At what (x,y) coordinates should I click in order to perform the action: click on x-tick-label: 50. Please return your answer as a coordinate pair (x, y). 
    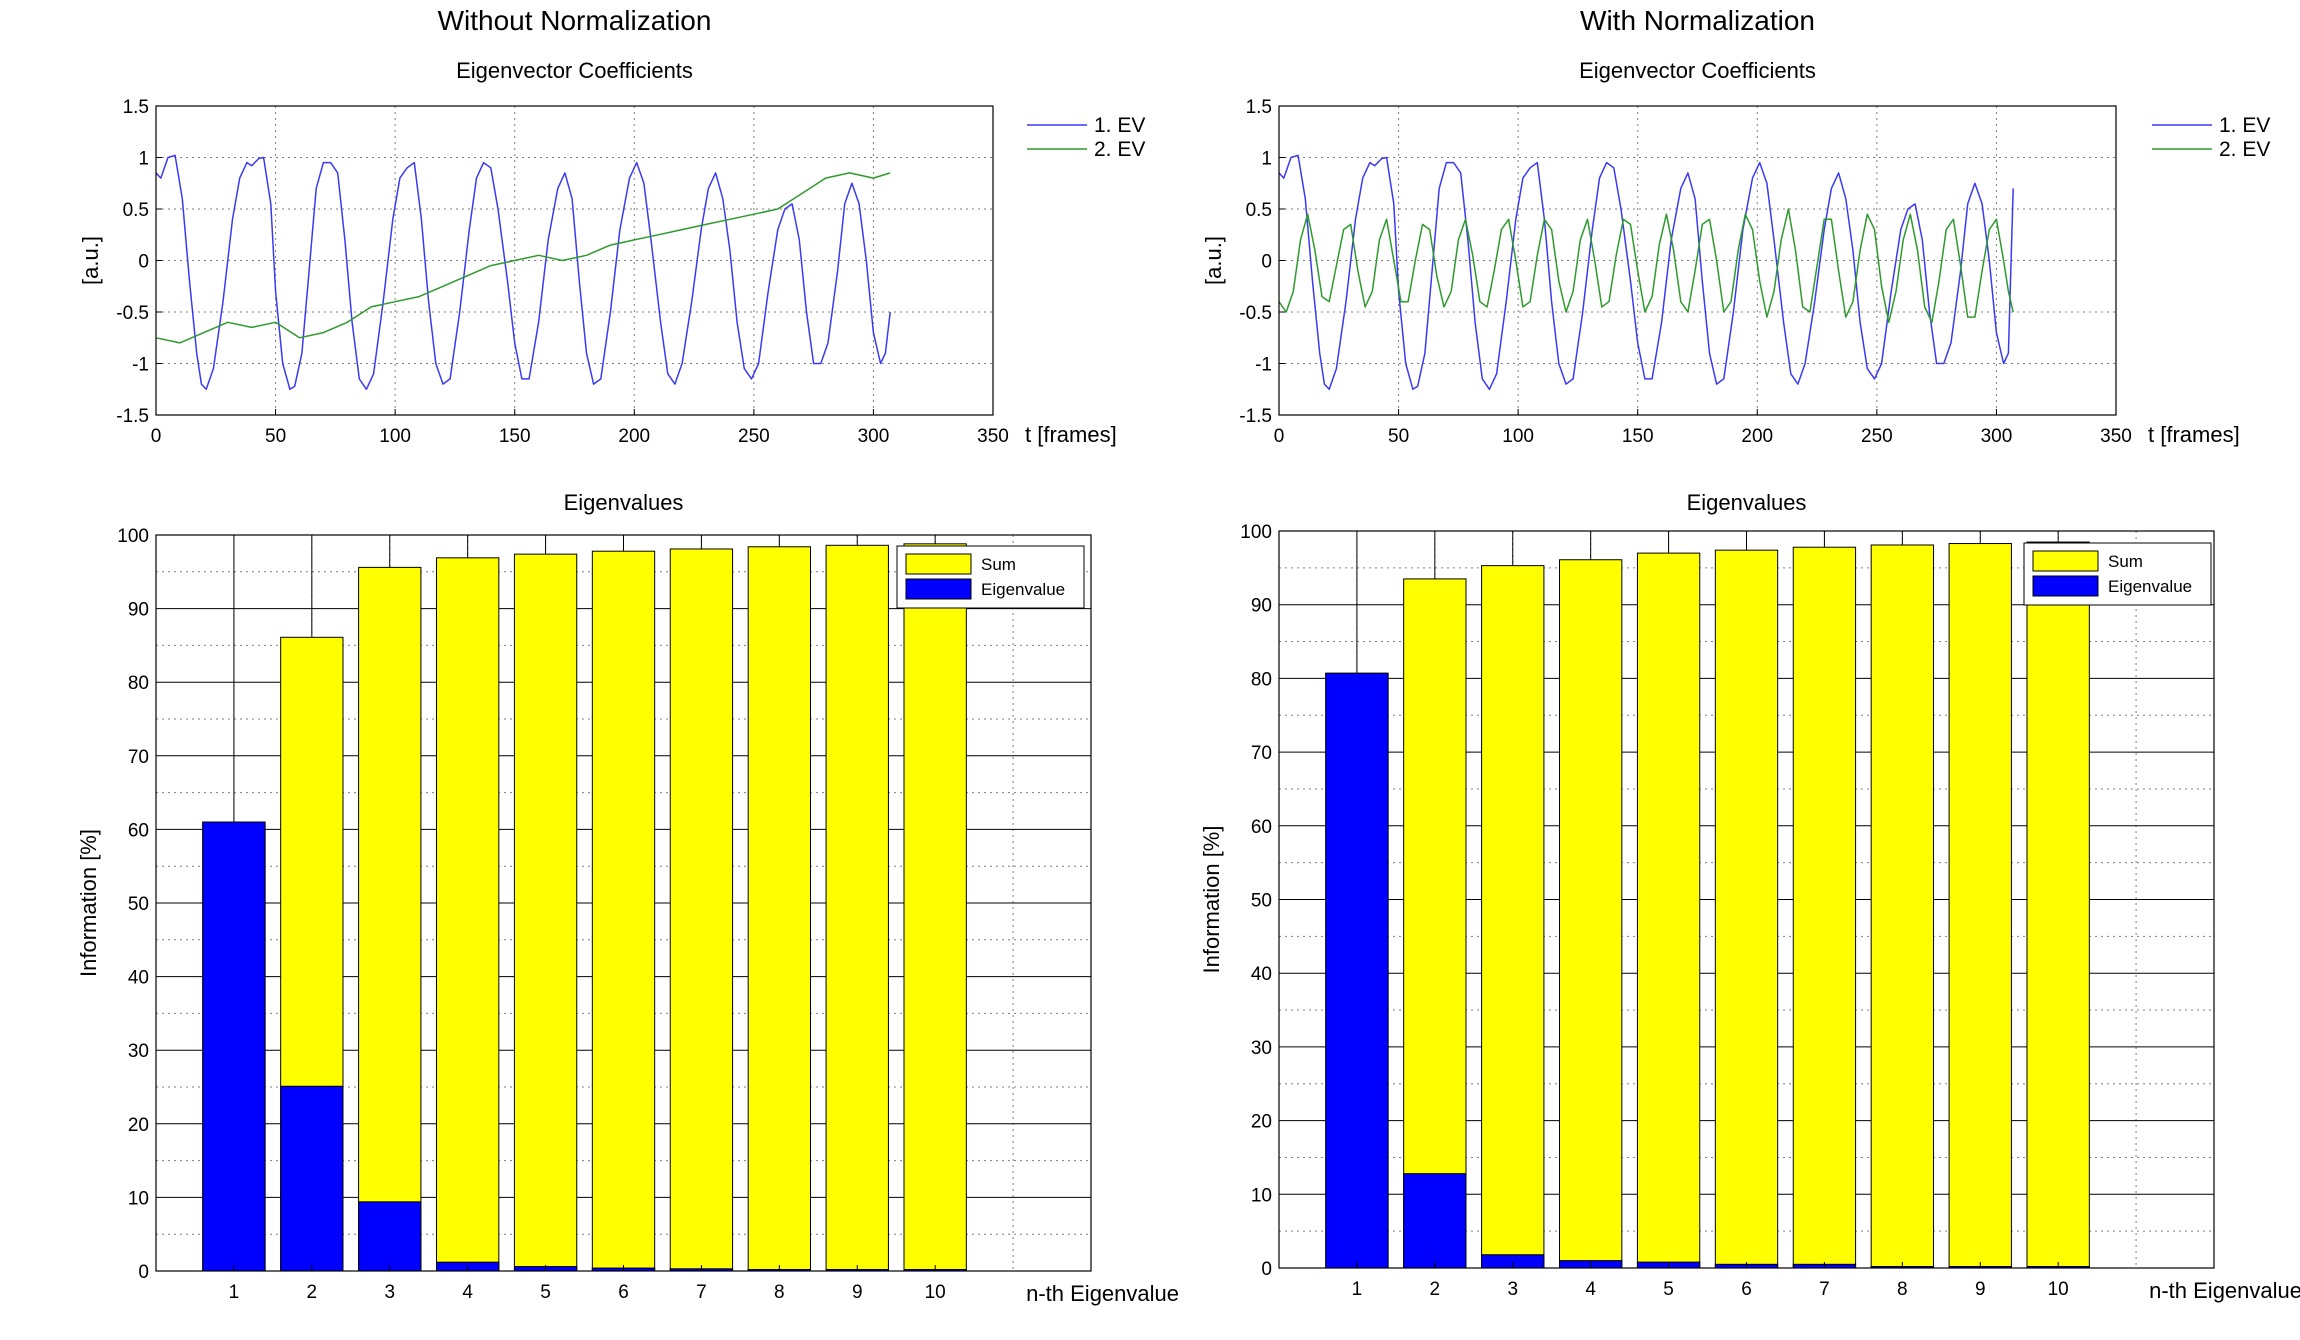
    Looking at the image, I should click on (275, 436).